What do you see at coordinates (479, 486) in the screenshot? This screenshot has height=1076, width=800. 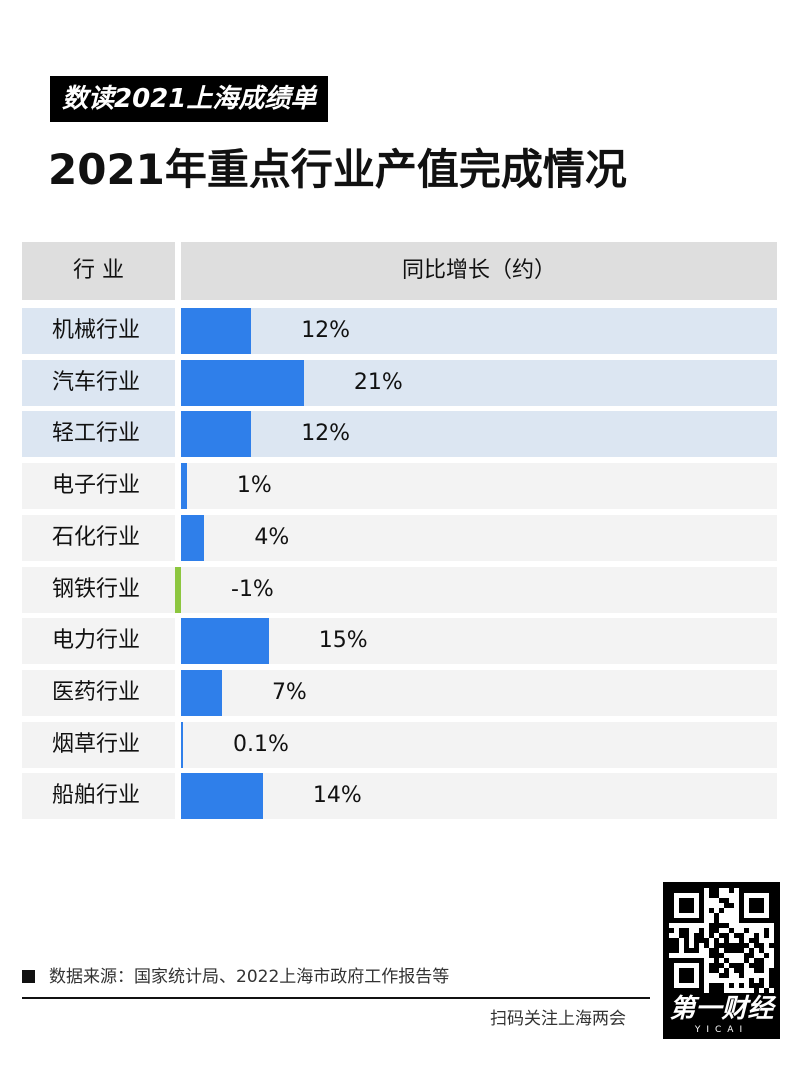 I see `bar-cell: 1%` at bounding box center [479, 486].